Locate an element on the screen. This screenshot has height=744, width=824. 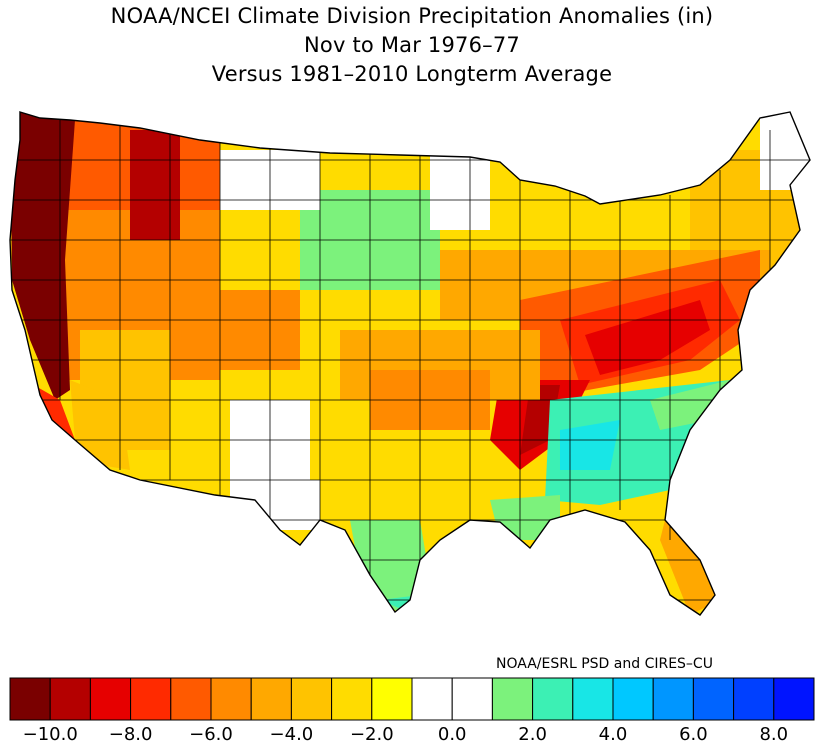
title-line-3: Versus 1981–2010 Longterm Average is located at coordinates (412, 74).